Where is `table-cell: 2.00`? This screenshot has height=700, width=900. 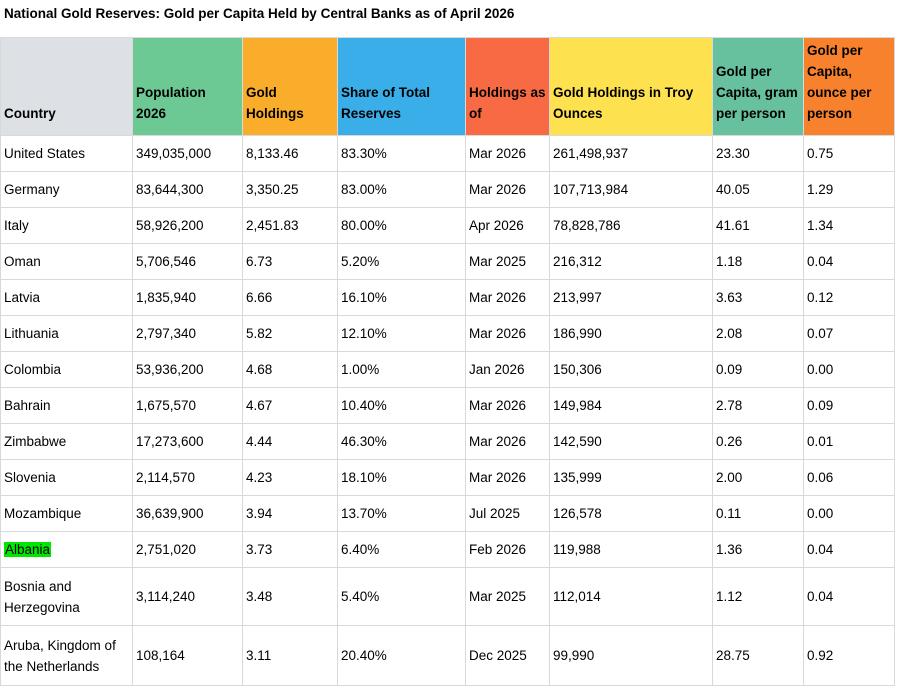 table-cell: 2.00 is located at coordinates (758, 477).